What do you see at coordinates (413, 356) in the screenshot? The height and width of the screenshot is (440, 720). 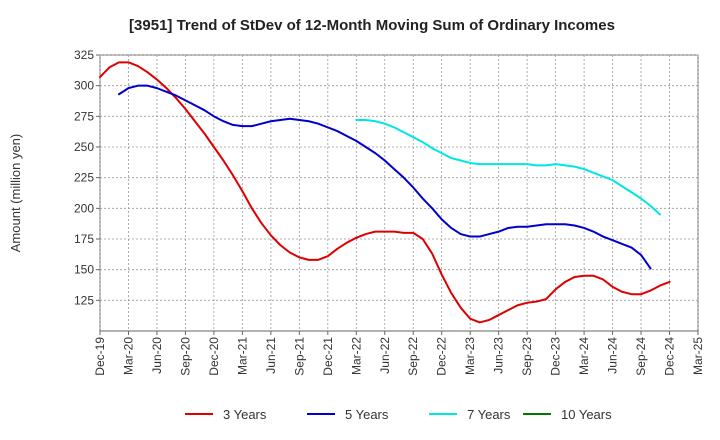 I see `x-tick-label: Sep-22` at bounding box center [413, 356].